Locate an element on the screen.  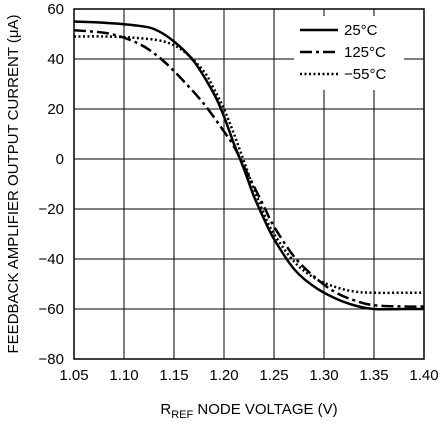
x-tick-label: 1.10 is located at coordinates (123, 375).